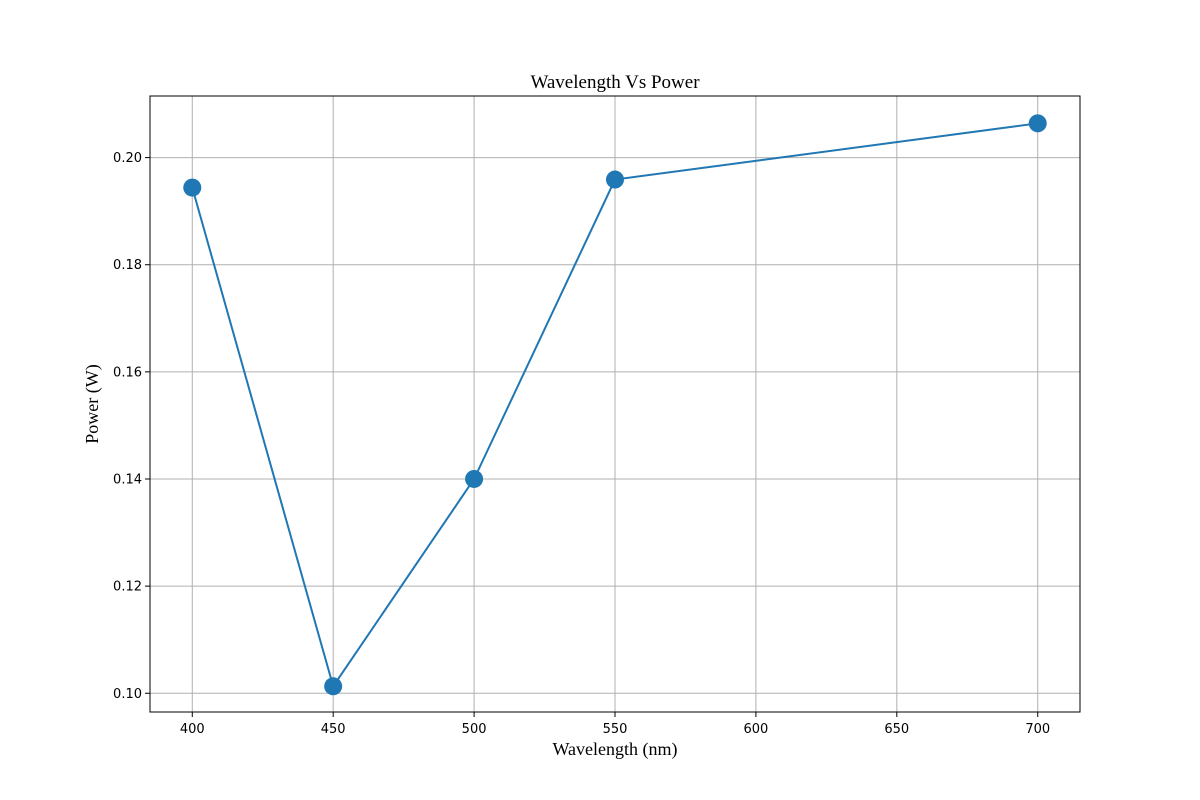 The width and height of the screenshot is (1200, 800). I want to click on y-tick-label: 0.12, so click(127, 587).